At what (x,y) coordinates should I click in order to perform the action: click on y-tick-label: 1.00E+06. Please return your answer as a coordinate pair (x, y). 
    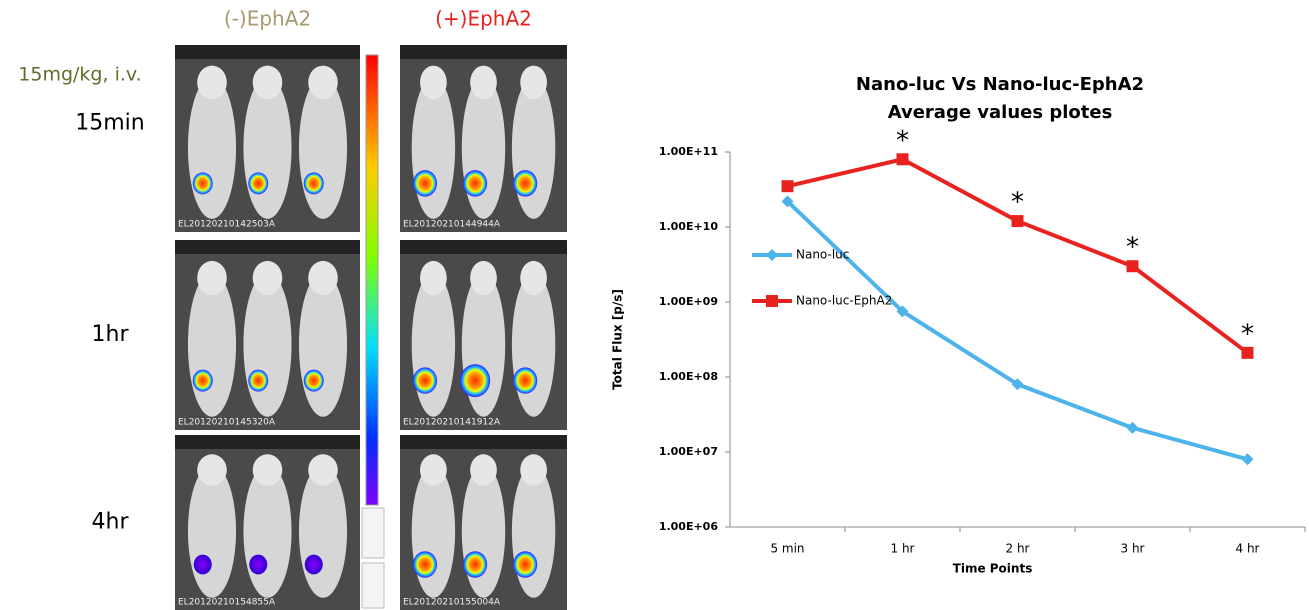
    Looking at the image, I should click on (689, 526).